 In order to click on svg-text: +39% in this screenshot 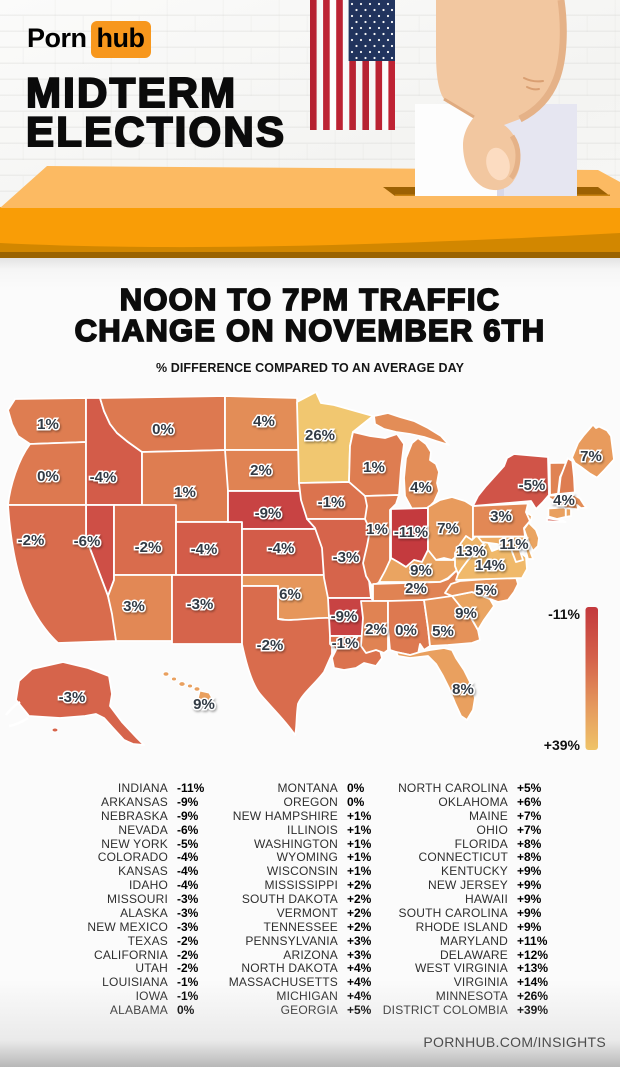, I will do `click(562, 745)`.